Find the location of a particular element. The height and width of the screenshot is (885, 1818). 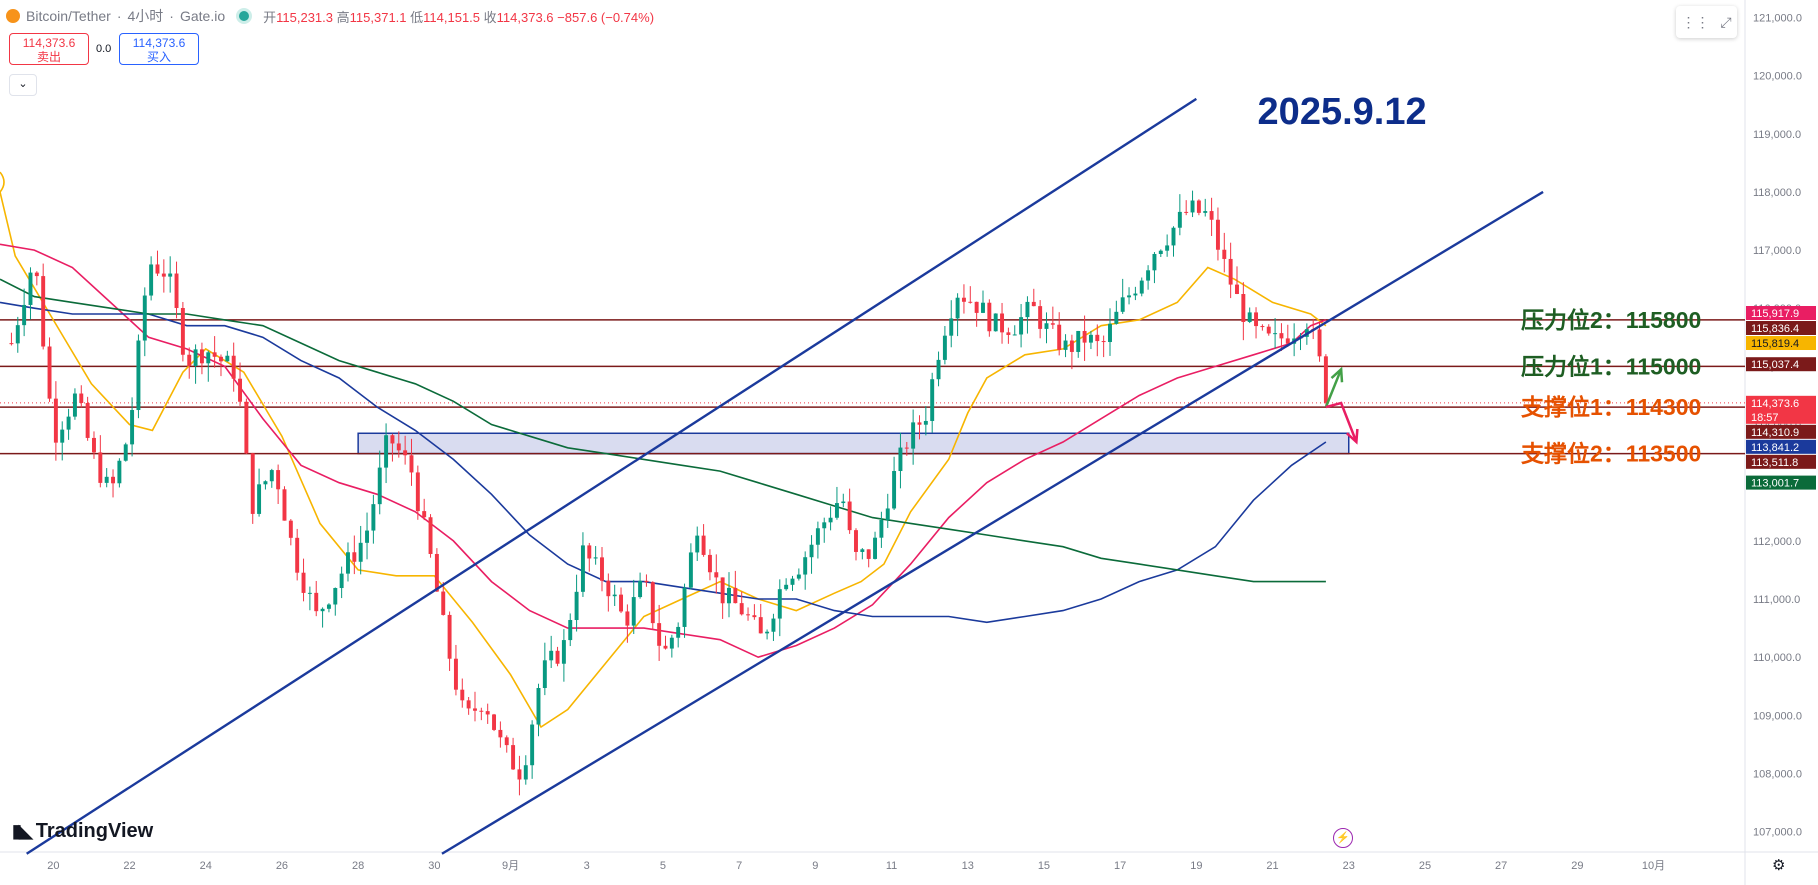

collapse-legend-button: ⌄ is located at coordinates (23, 85).